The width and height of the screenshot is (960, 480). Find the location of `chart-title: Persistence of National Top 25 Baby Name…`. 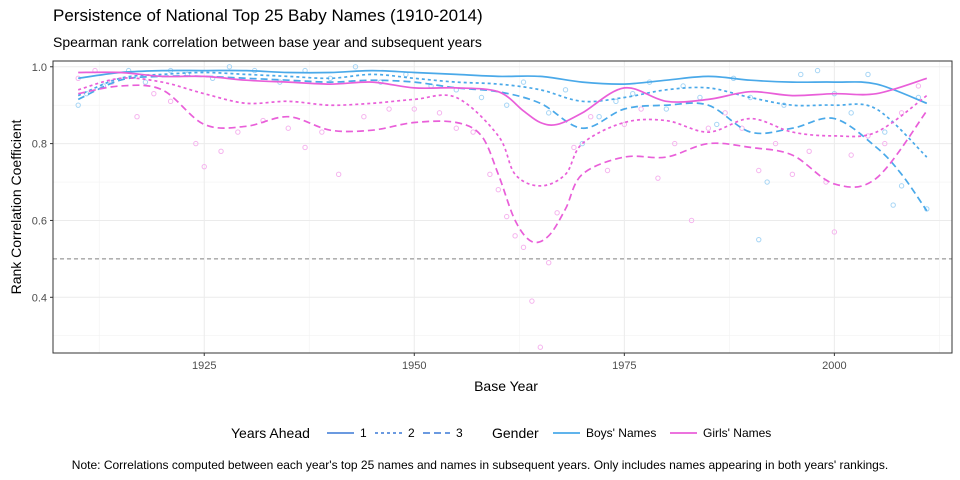

chart-title: Persistence of National Top 25 Baby Name… is located at coordinates (268, 15).